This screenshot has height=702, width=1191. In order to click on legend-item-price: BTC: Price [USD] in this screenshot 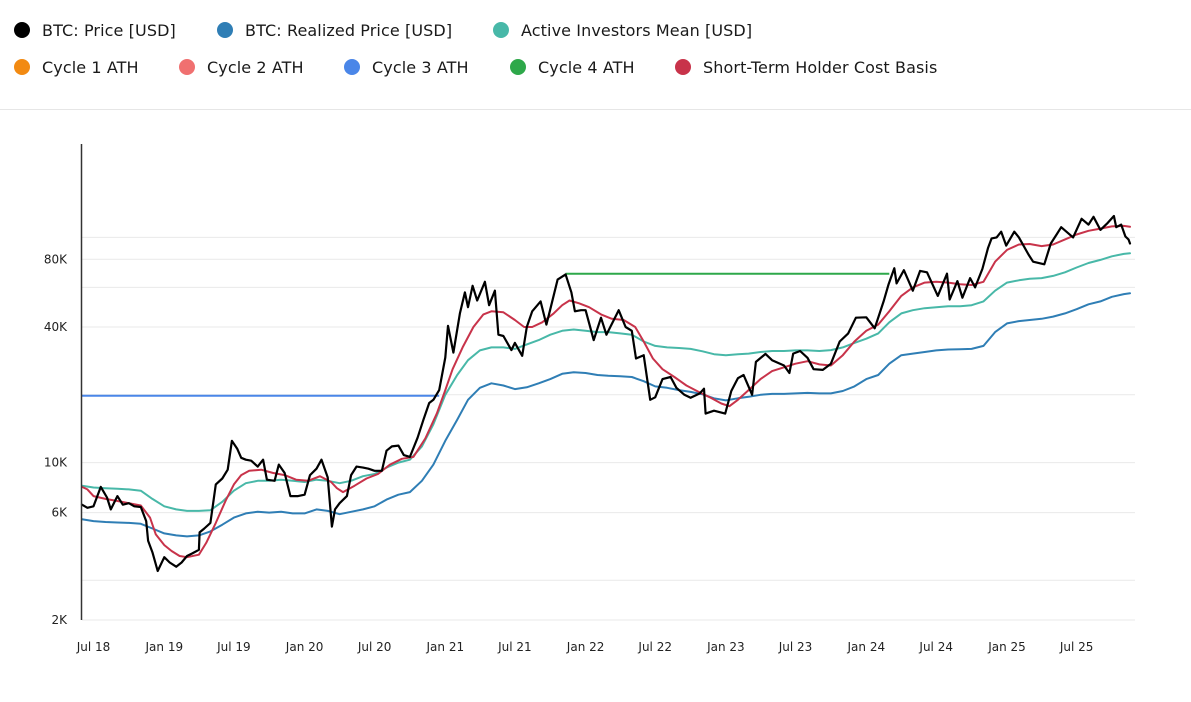, I will do `click(95, 30)`.